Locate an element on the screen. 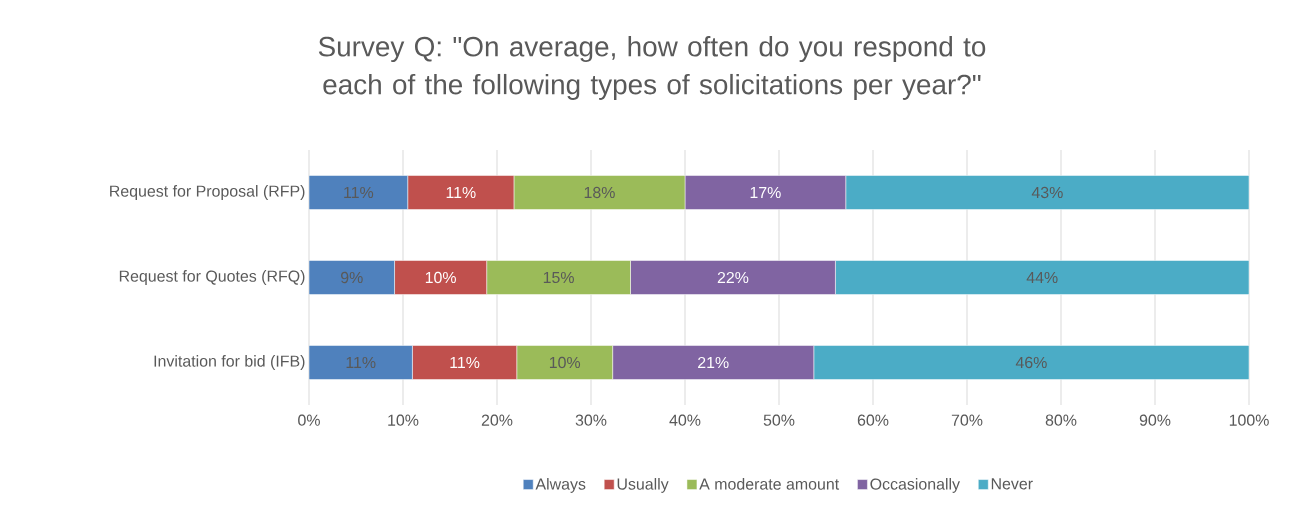 This screenshot has height=520, width=1304. legend-label: Always is located at coordinates (560, 485).